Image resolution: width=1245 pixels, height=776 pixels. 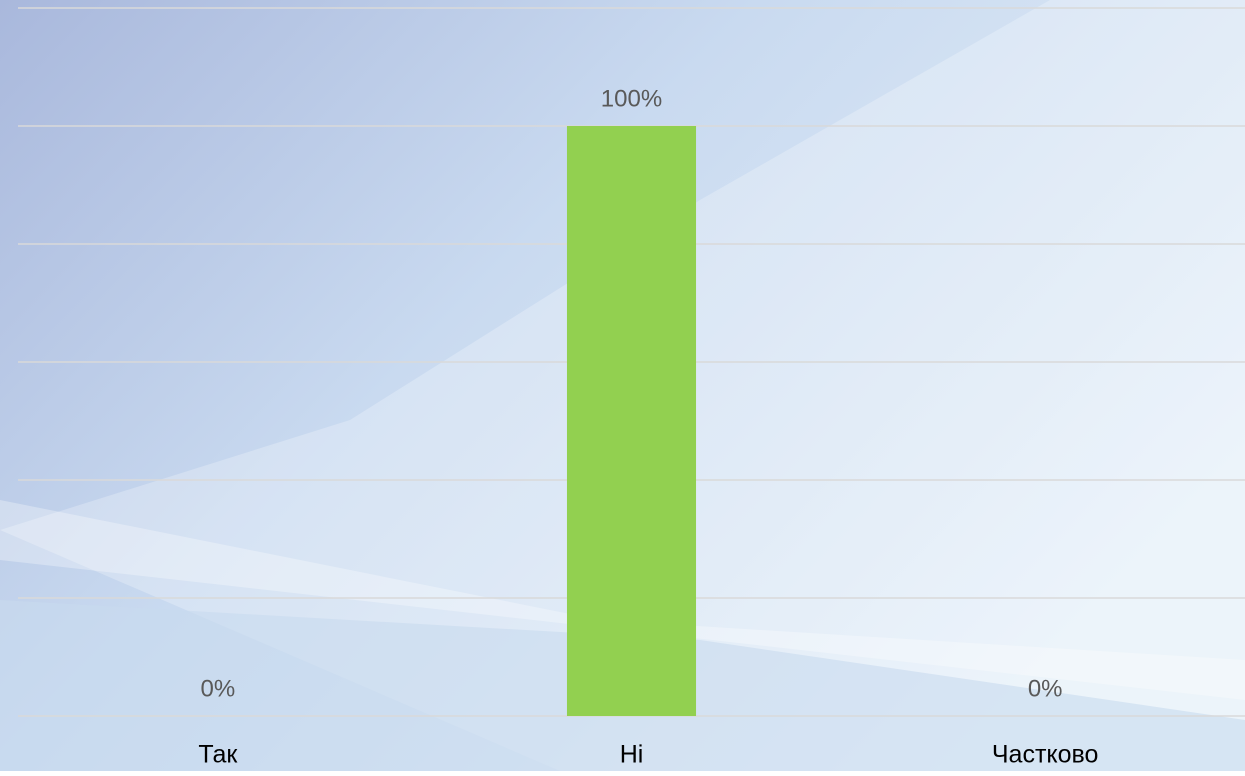 What do you see at coordinates (631, 98) in the screenshot?
I see `data-label: 100%` at bounding box center [631, 98].